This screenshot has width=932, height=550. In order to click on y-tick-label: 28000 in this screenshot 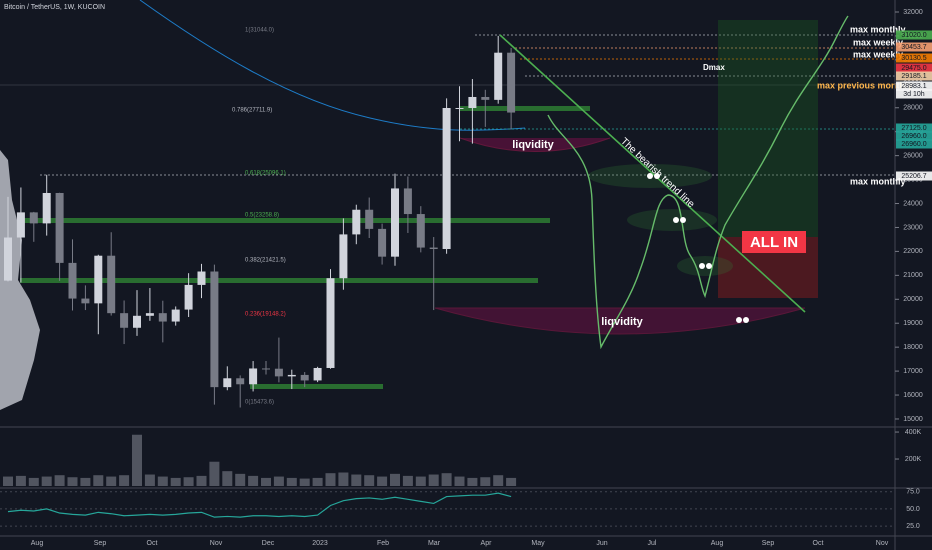, I will do `click(913, 108)`.